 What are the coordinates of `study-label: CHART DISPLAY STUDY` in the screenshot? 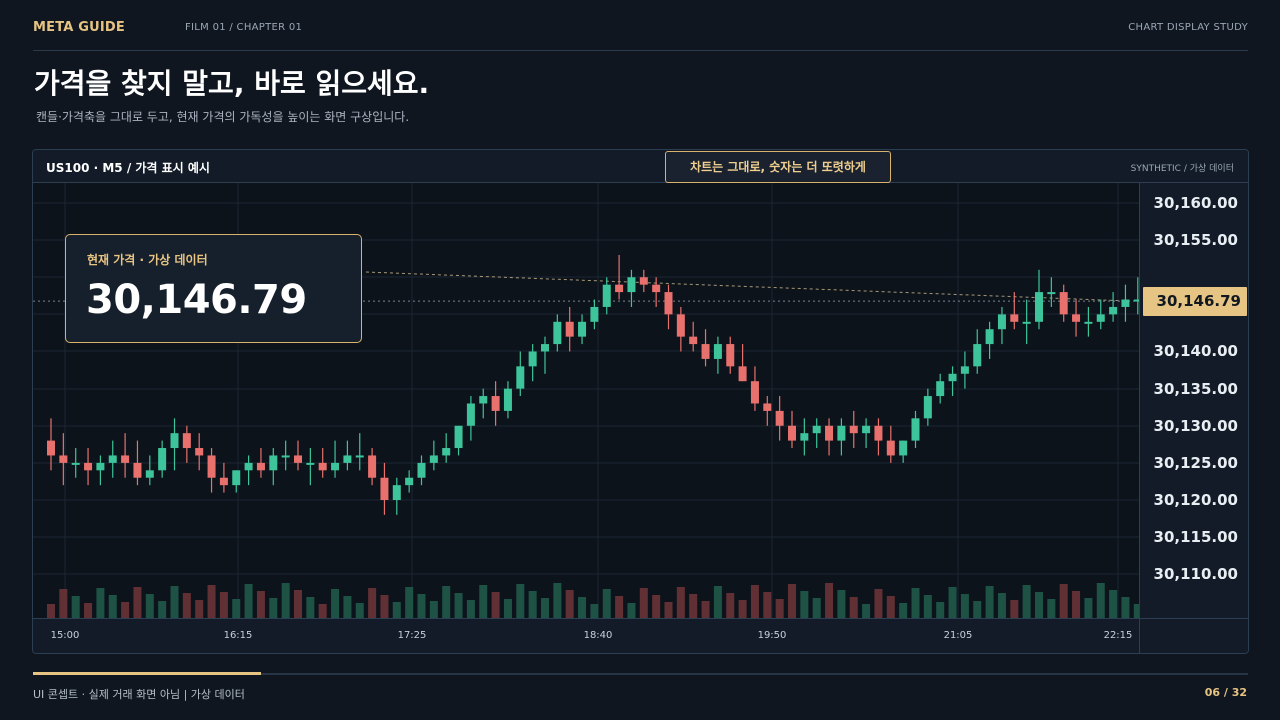 It's located at (1188, 27).